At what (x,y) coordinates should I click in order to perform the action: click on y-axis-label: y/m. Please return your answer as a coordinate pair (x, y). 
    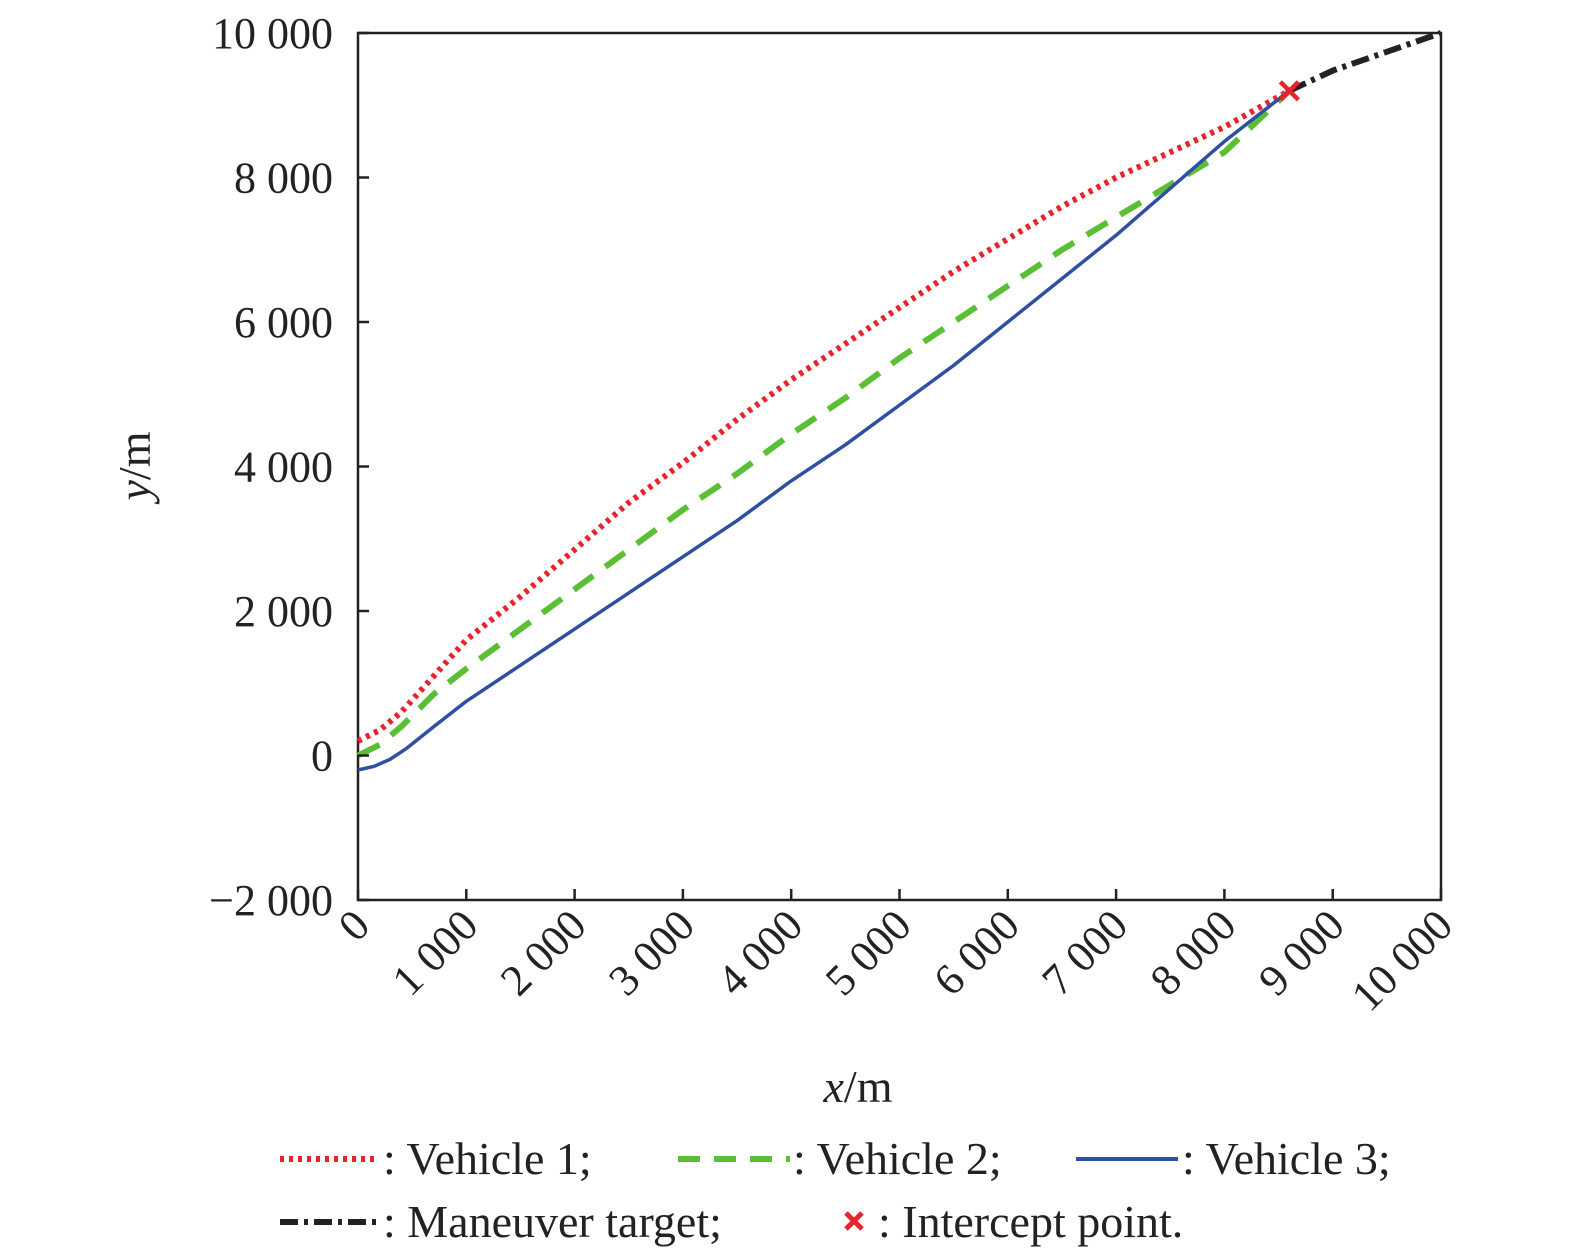
    Looking at the image, I should click on (134, 467).